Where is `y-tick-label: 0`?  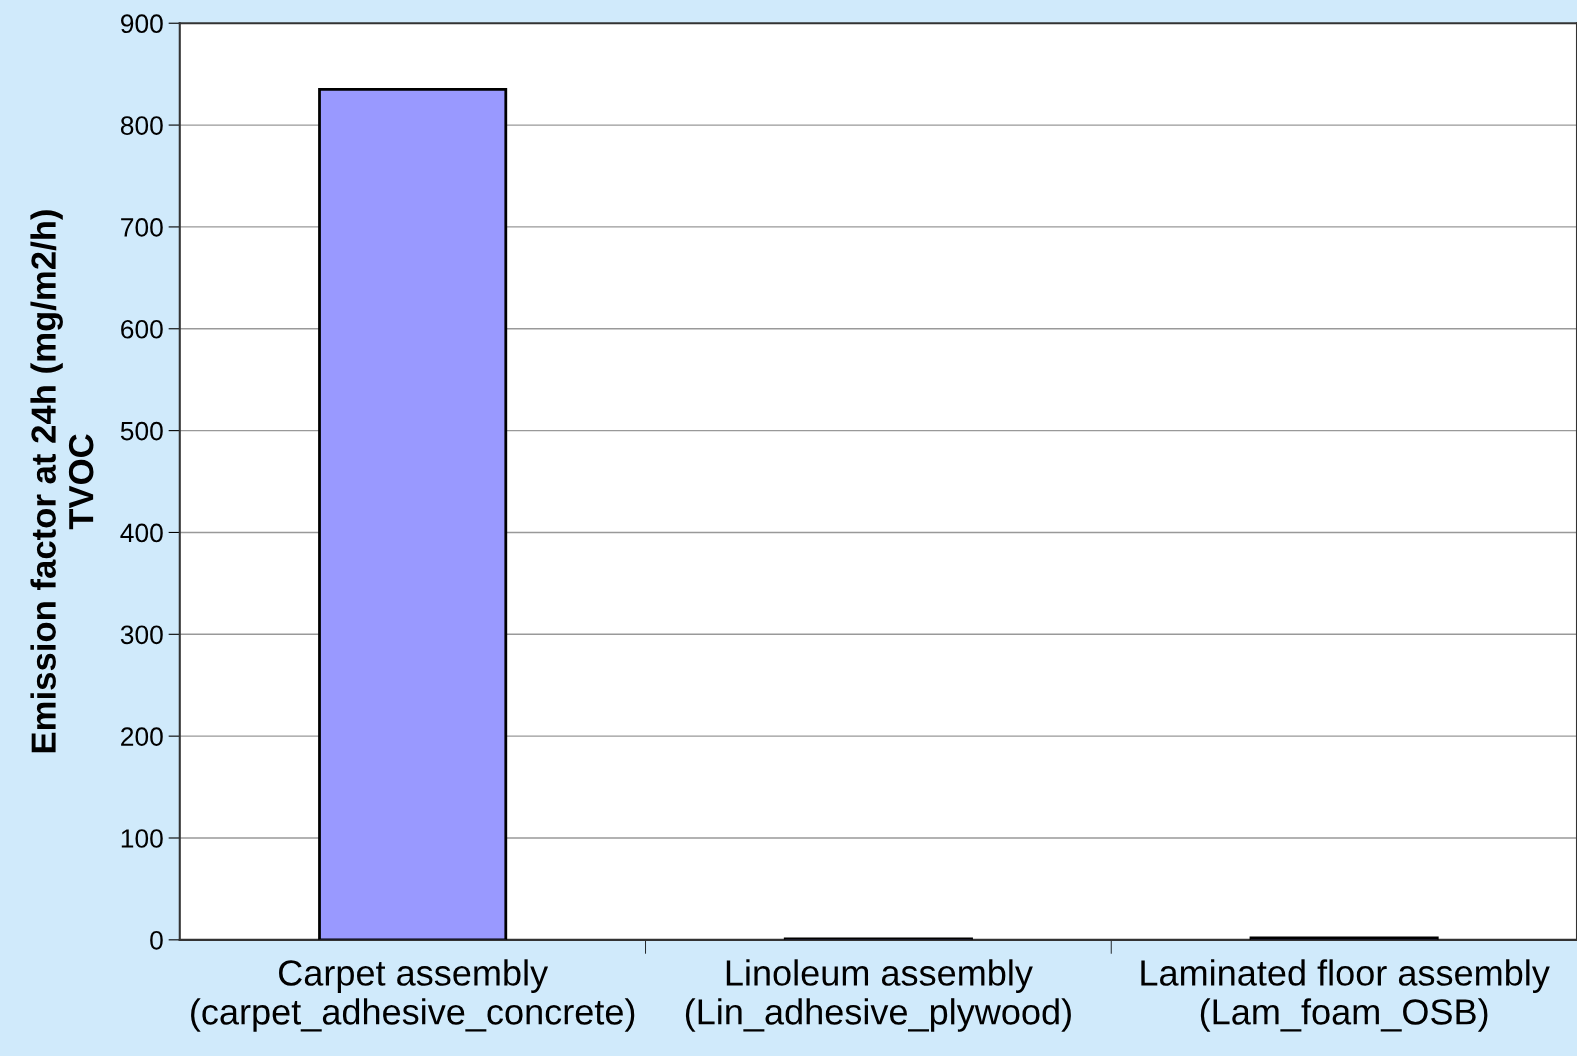 y-tick-label: 0 is located at coordinates (156, 940).